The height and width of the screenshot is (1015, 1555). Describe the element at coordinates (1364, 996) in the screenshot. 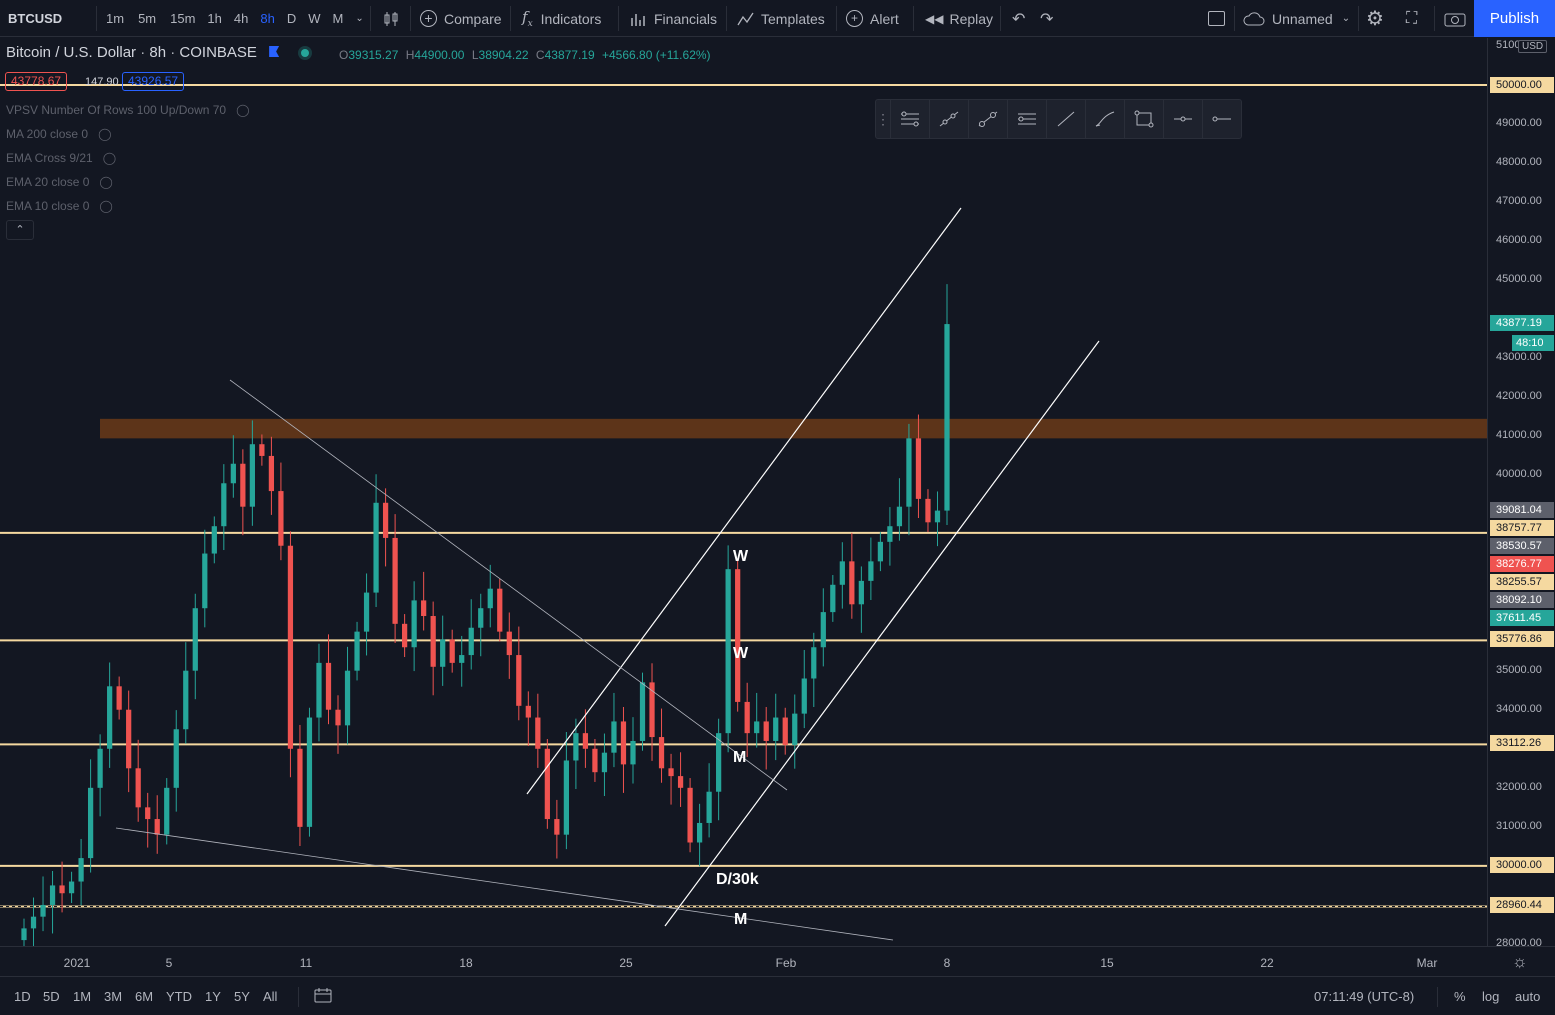

I see `clock-label: 07:11:49 (UTC-8)` at that location.